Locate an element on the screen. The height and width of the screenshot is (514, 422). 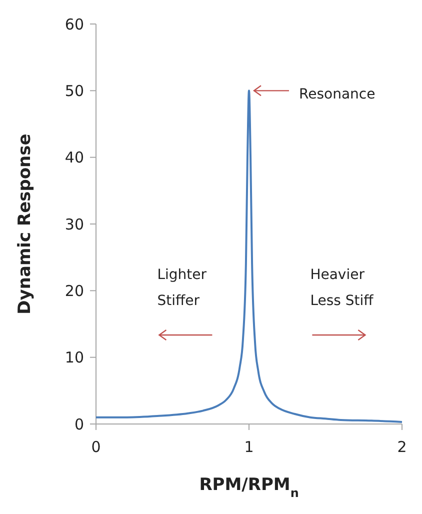
annotation: Heavier Less Stiff is located at coordinates (342, 288).